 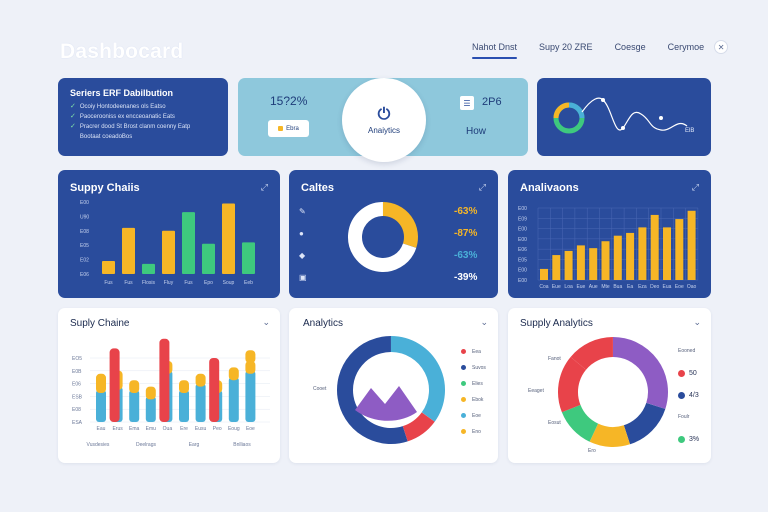 What do you see at coordinates (617, 287) in the screenshot?
I see `x-tick-label: Bua` at bounding box center [617, 287].